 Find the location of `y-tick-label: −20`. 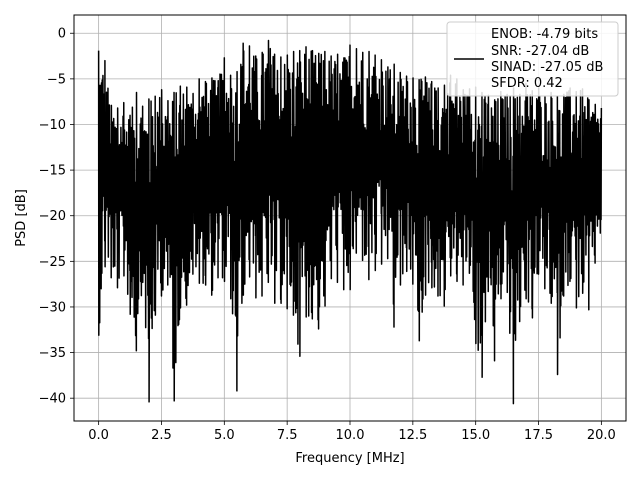

y-tick-label: −20 is located at coordinates (52, 216).